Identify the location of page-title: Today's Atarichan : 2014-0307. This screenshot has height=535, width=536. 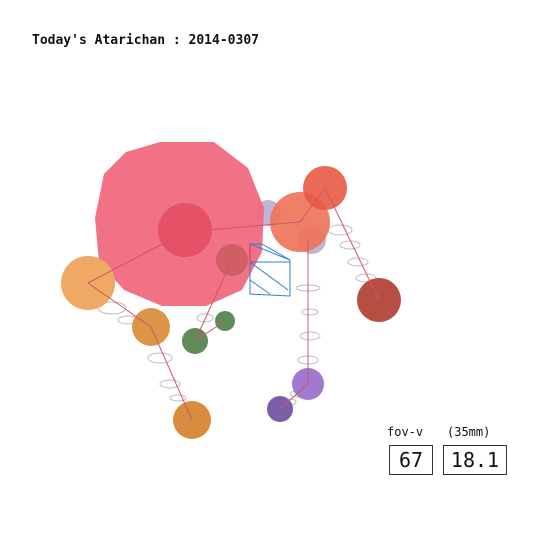
(145, 40).